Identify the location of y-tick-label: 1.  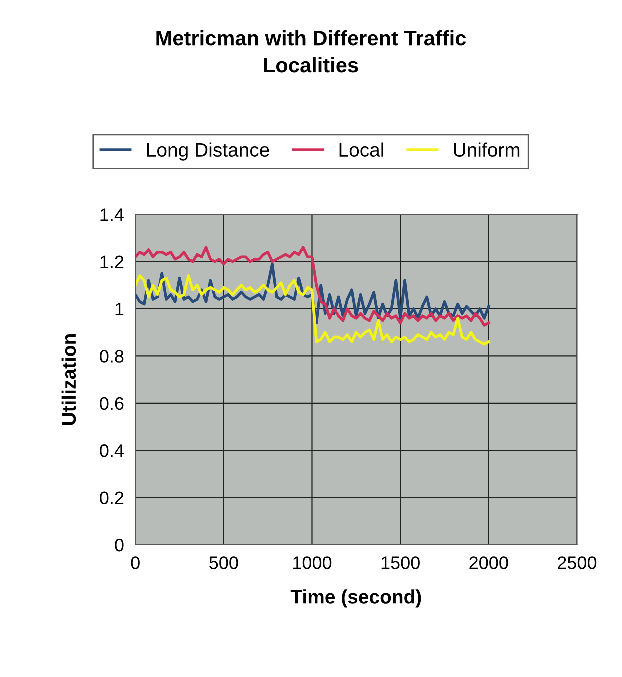
(120, 309).